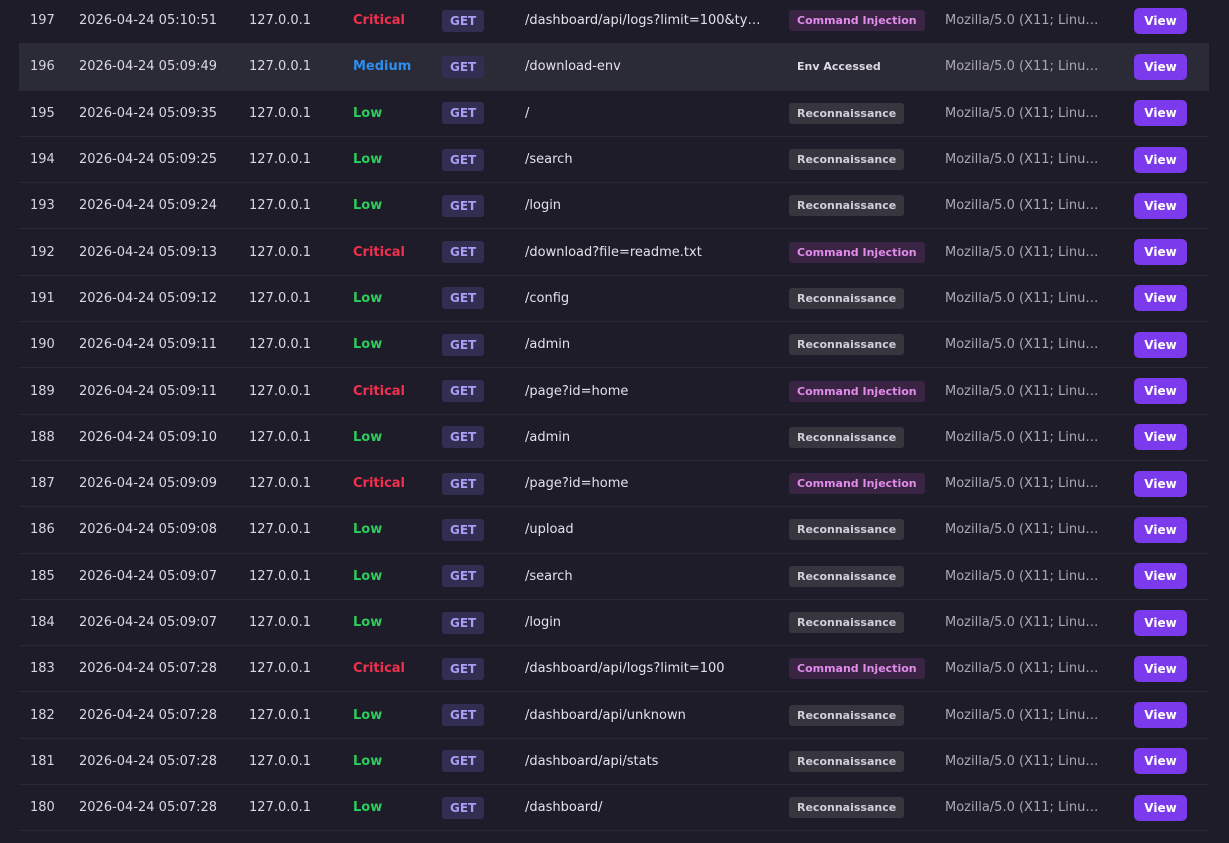 This screenshot has height=843, width=1229. I want to click on log-timestamp: 2026-04-24 05:09:35, so click(148, 113).